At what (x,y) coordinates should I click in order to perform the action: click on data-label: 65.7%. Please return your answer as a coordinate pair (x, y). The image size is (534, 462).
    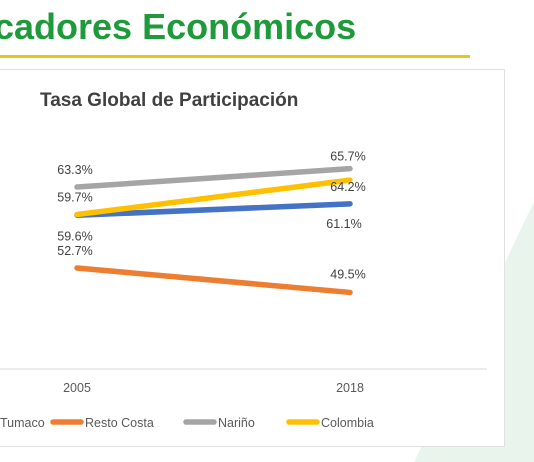
    Looking at the image, I should click on (347, 157).